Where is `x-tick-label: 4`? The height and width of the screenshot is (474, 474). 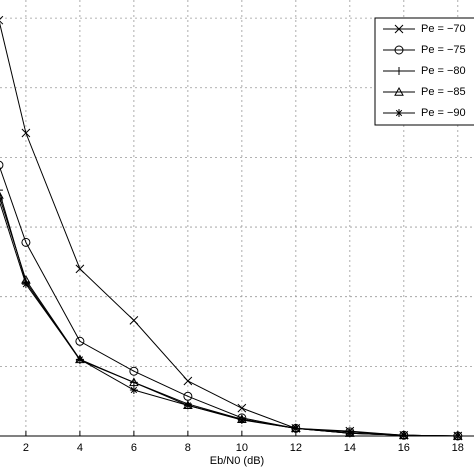 x-tick-label: 4 is located at coordinates (80, 448).